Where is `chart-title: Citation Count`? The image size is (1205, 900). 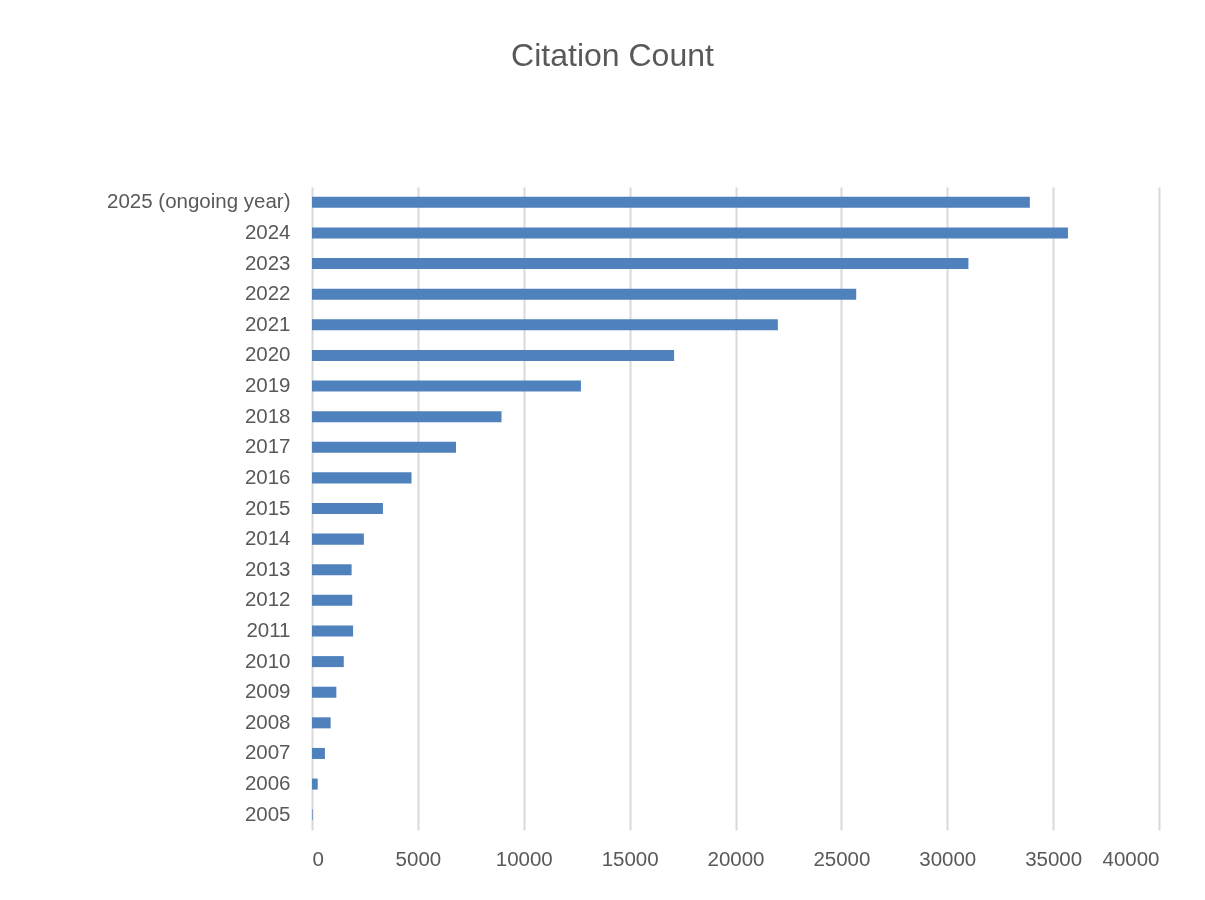 chart-title: Citation Count is located at coordinates (612, 55).